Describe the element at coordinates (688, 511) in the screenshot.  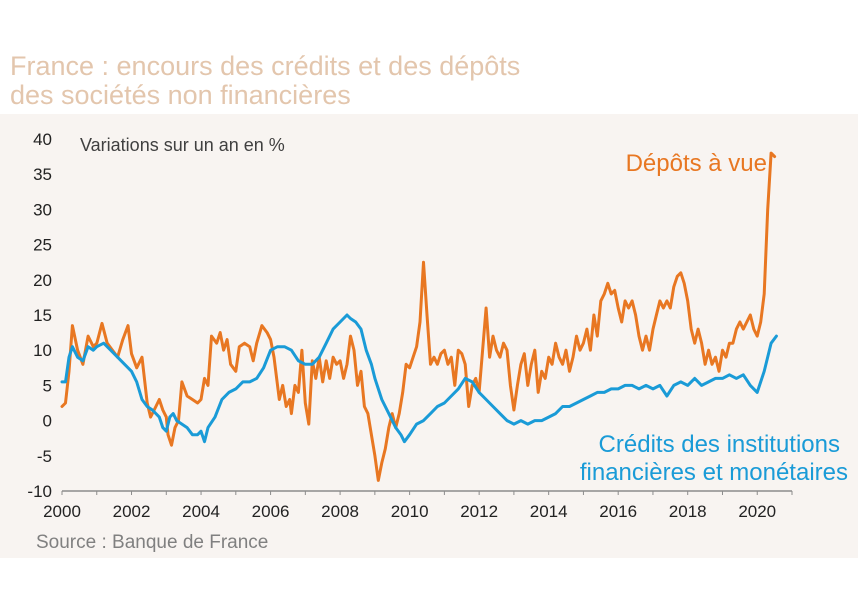
I see `x-tick-label: 2018` at that location.